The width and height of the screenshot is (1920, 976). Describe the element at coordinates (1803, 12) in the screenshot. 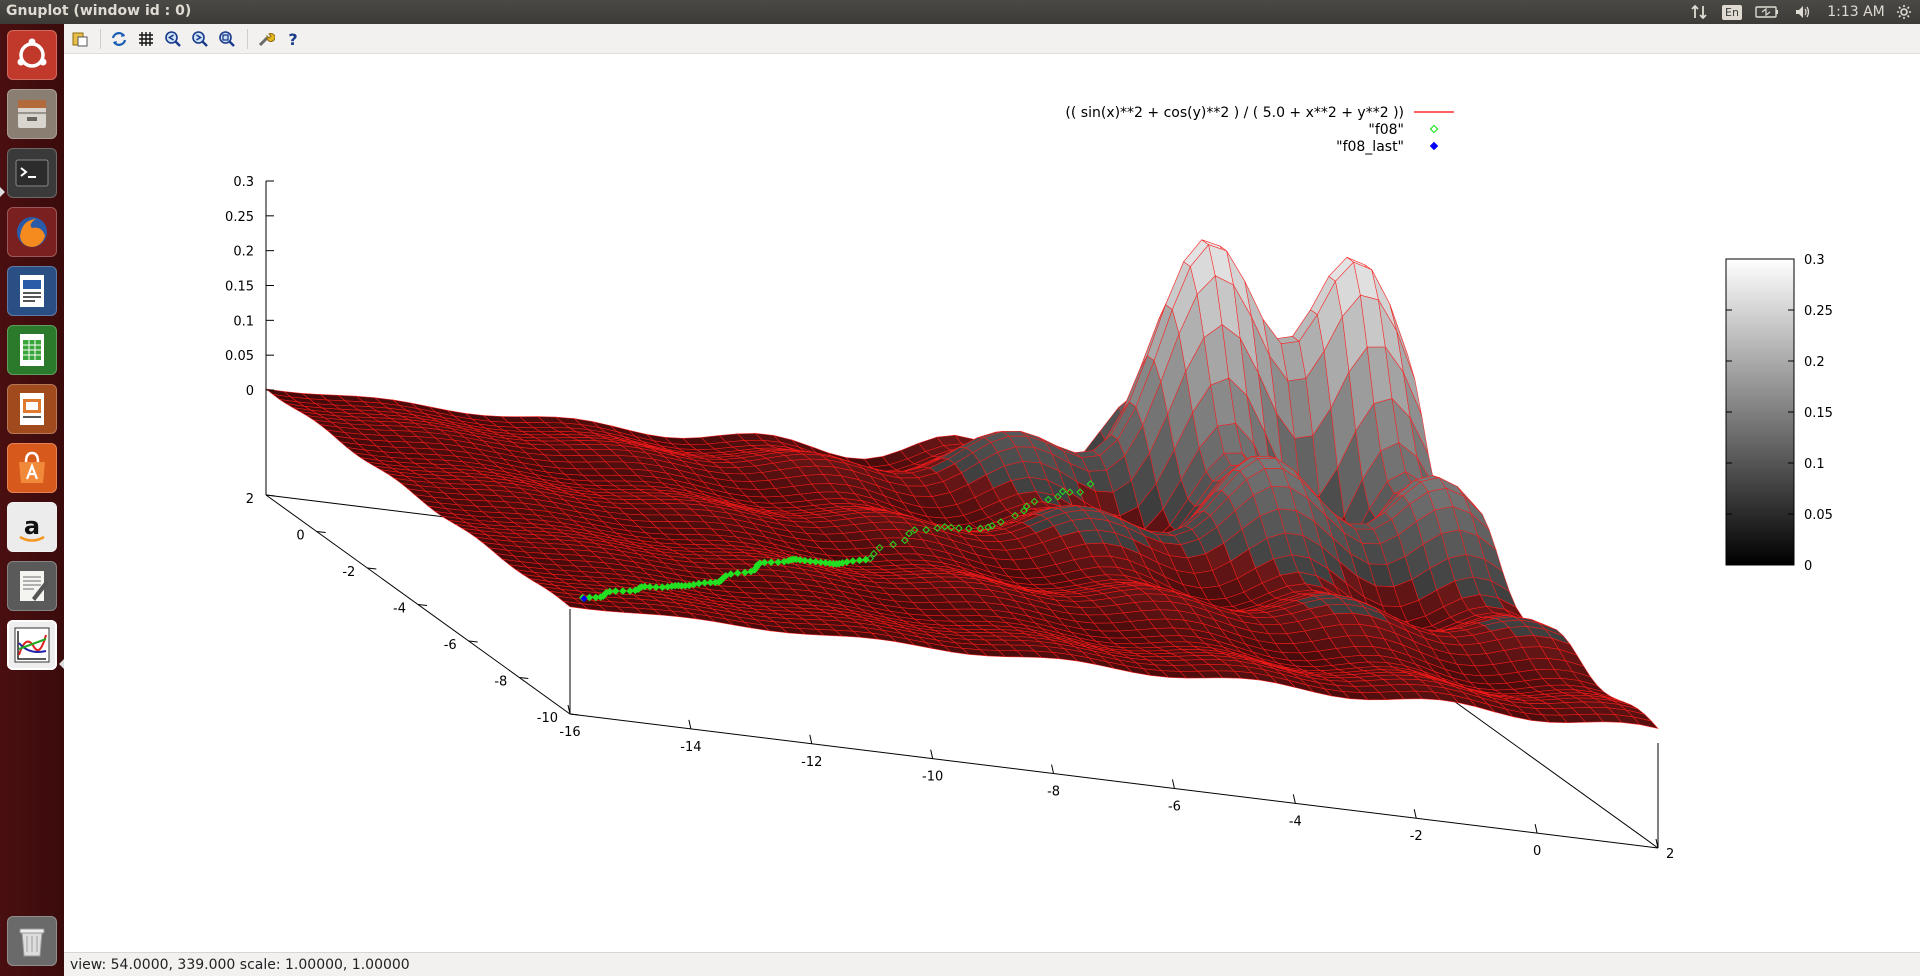

I see `volume-icon` at that location.